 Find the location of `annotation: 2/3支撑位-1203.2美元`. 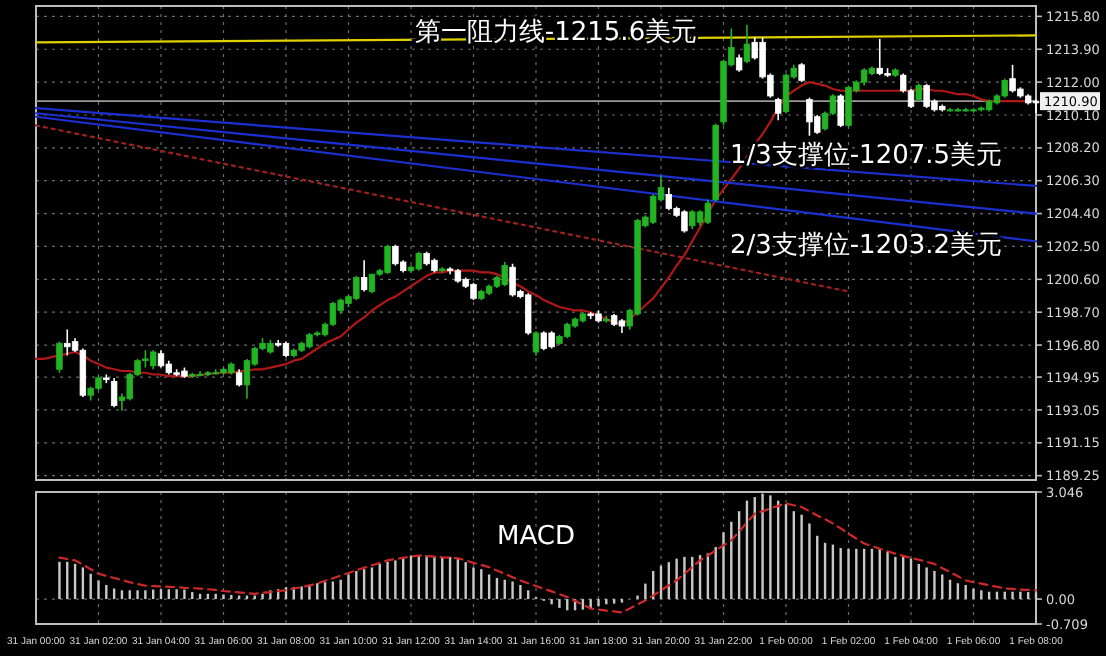

annotation: 2/3支撑位-1203.2美元 is located at coordinates (866, 245).